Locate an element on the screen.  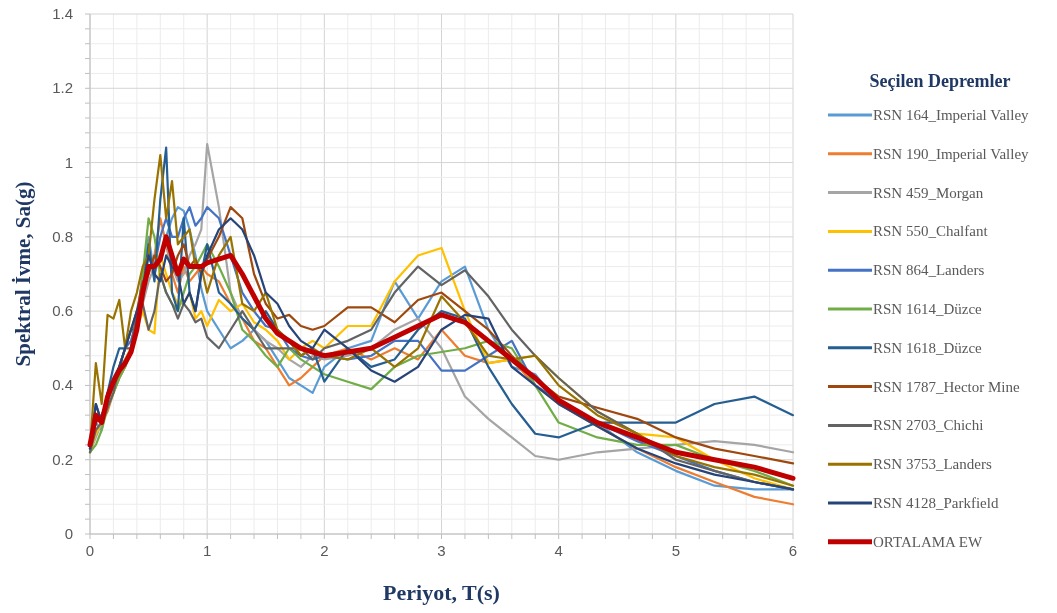
y-tick-label: 0.8 is located at coordinates (62, 236).